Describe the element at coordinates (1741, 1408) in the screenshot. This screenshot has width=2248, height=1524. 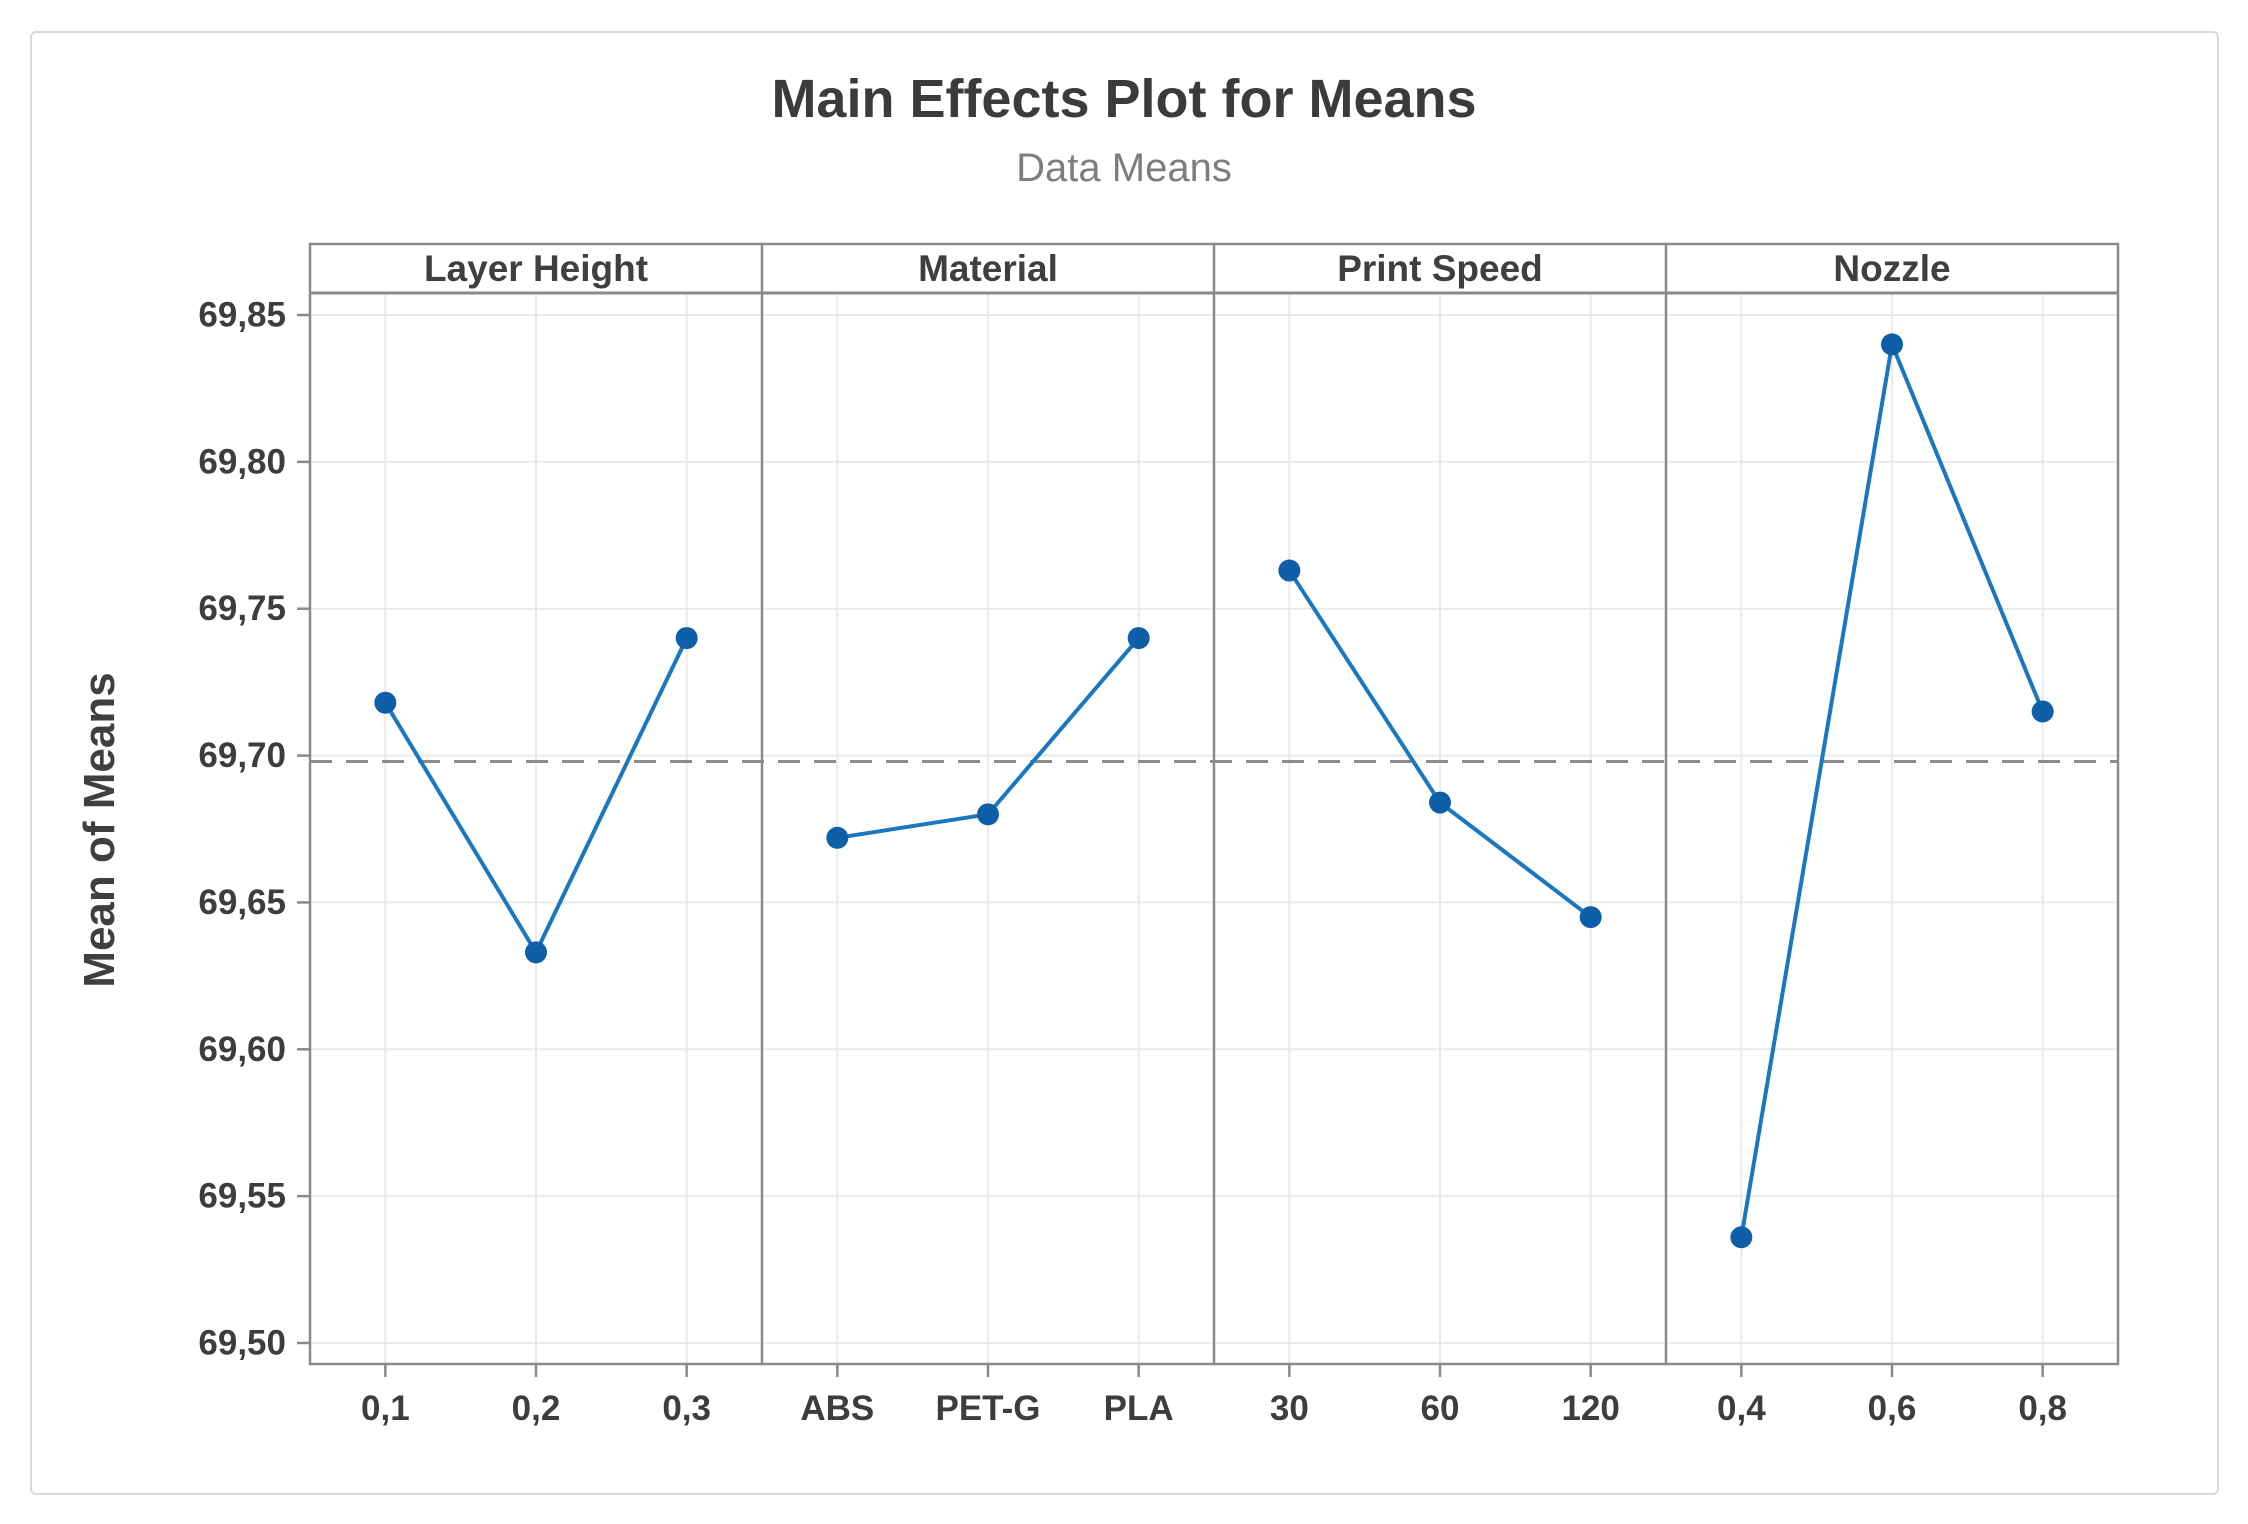
I see `x-tick-label: 0,4` at that location.